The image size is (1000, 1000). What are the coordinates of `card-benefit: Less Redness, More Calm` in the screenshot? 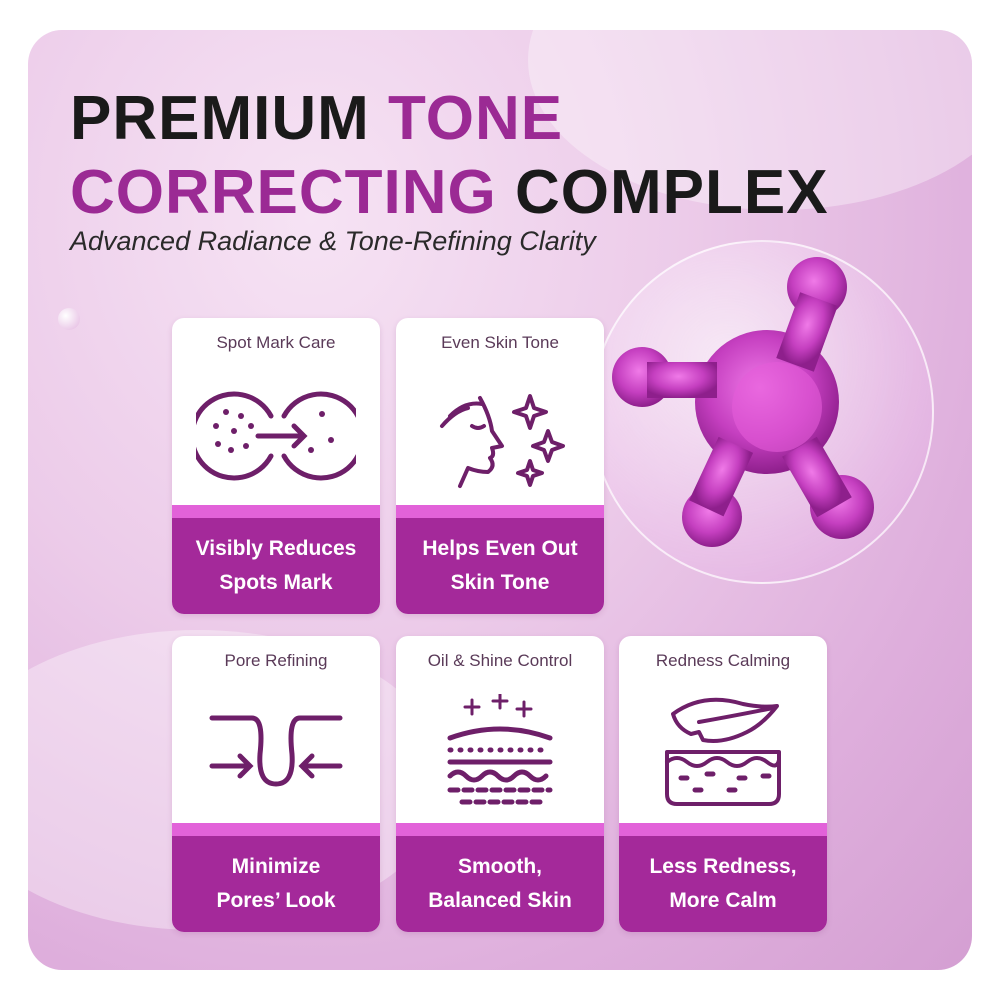 It's located at (723, 884).